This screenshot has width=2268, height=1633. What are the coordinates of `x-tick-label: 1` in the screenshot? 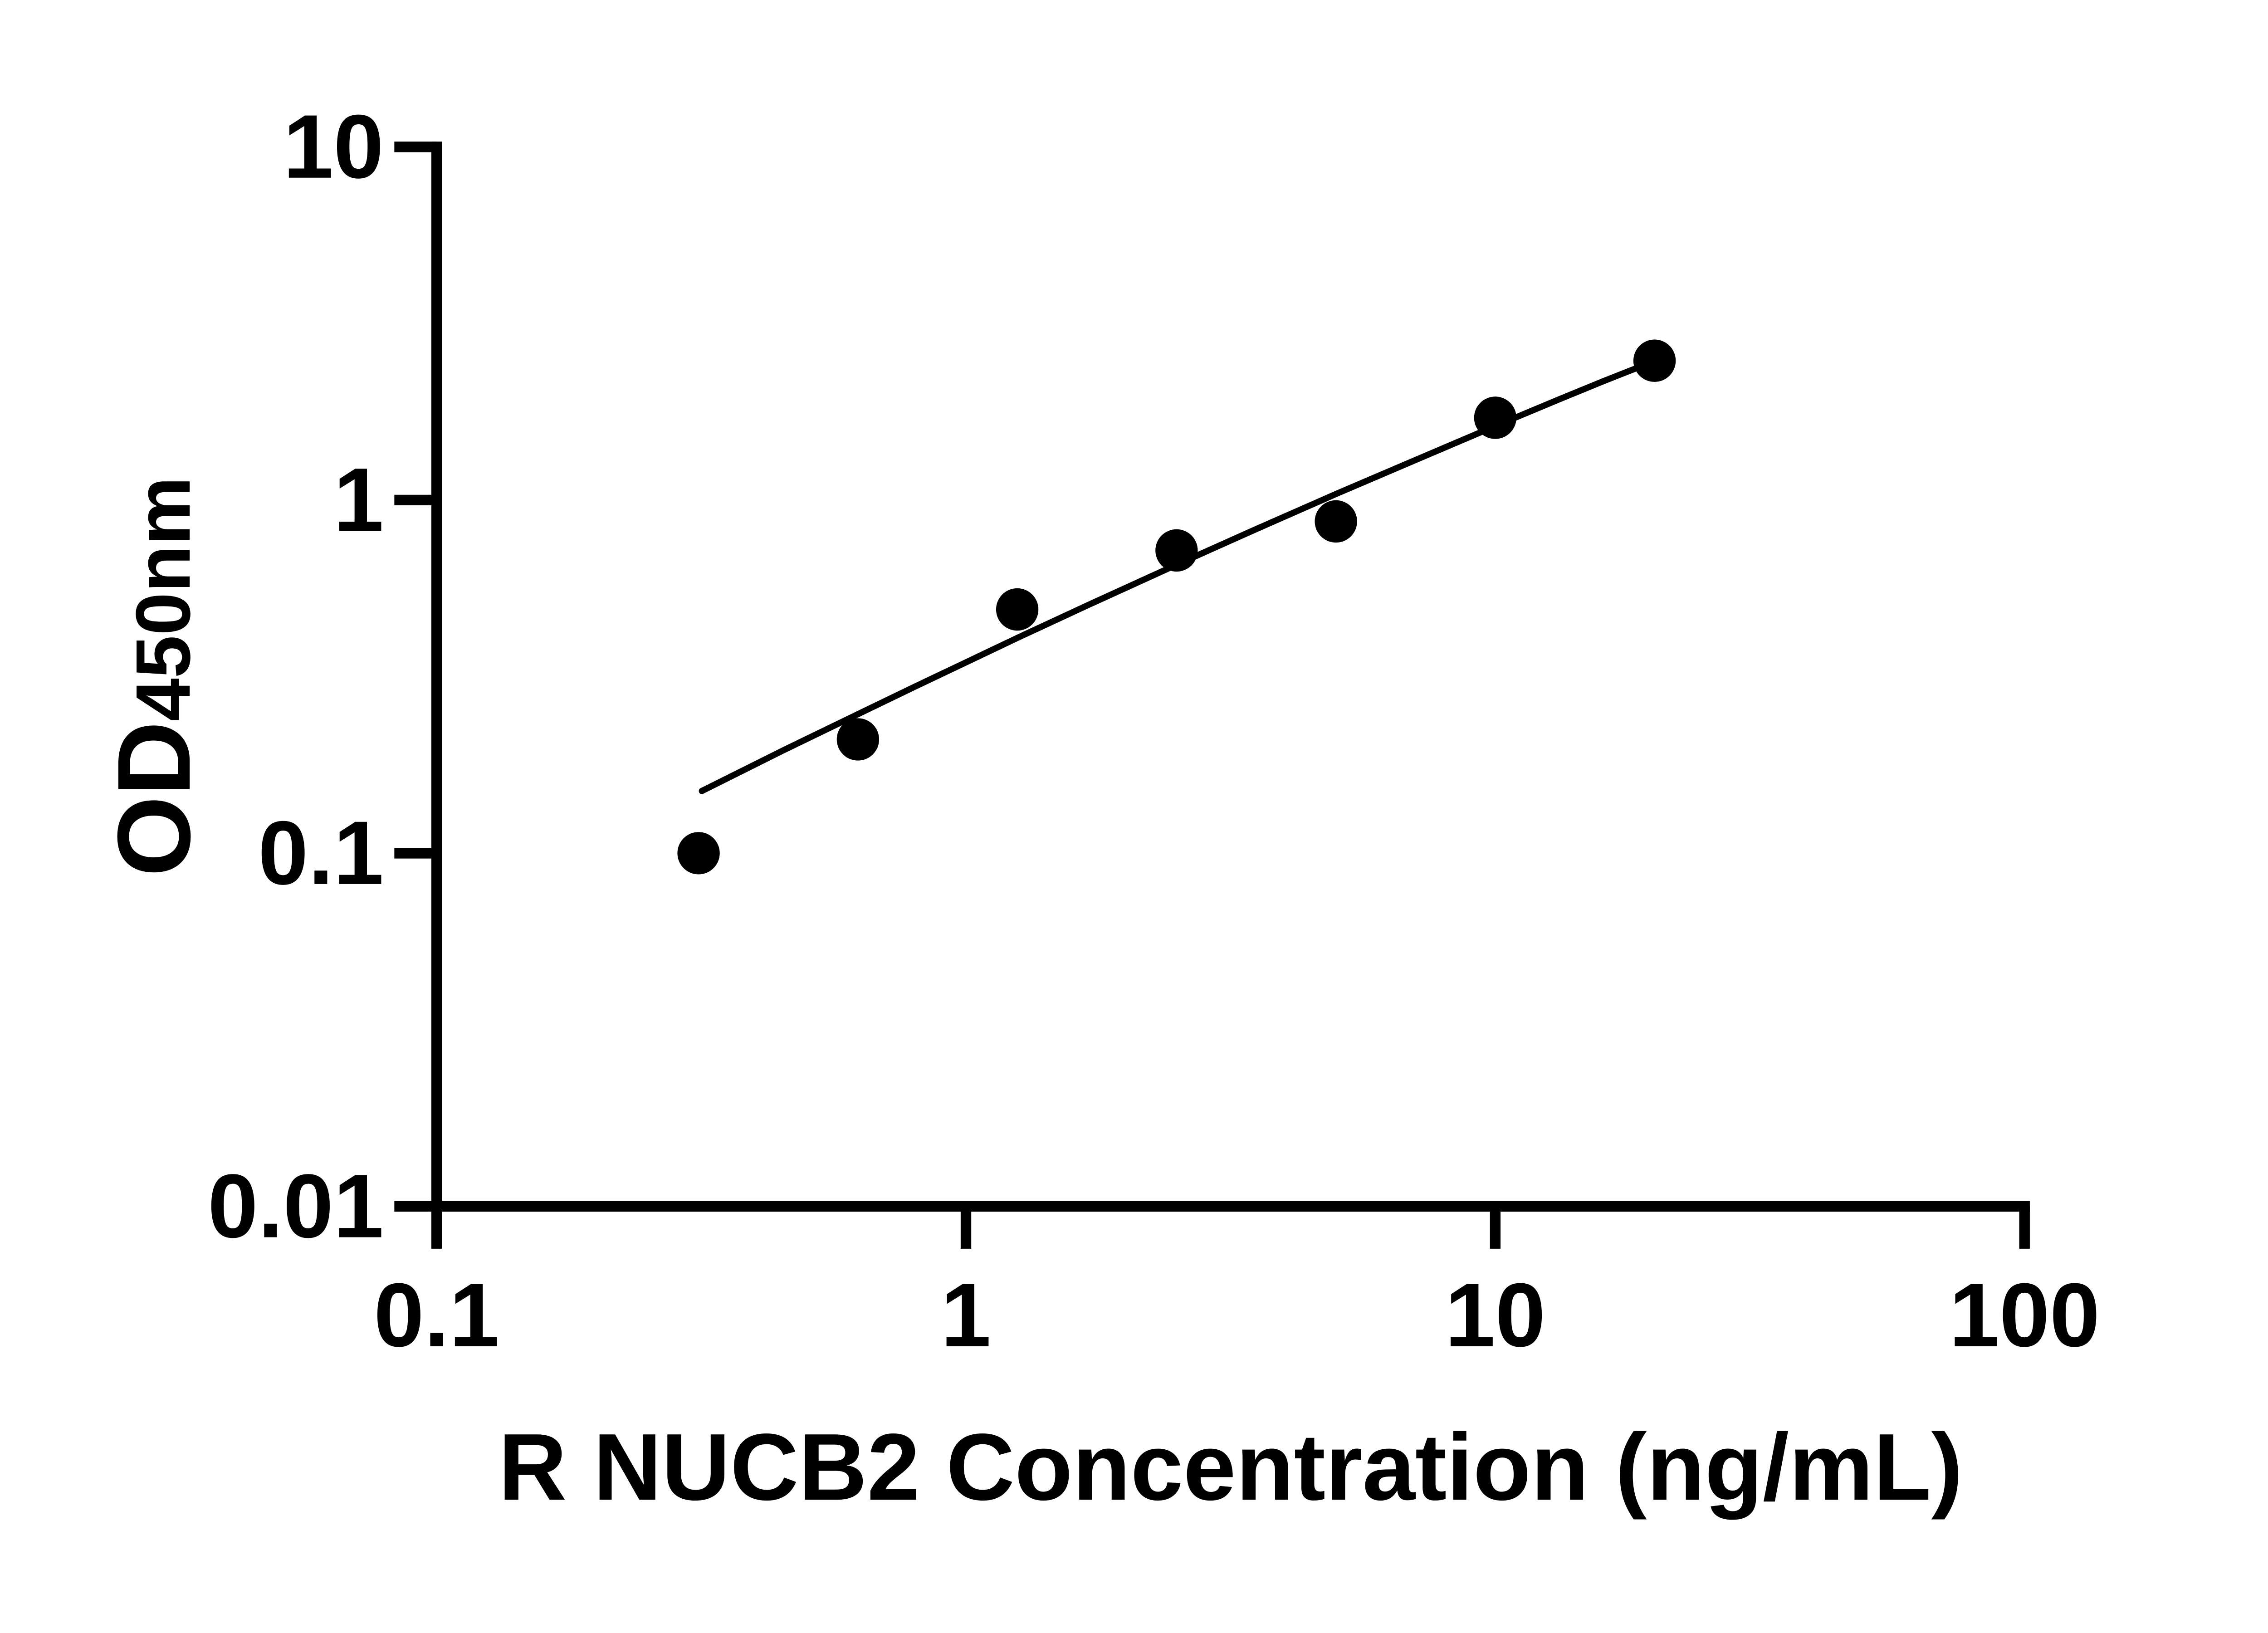 It's located at (966, 1315).